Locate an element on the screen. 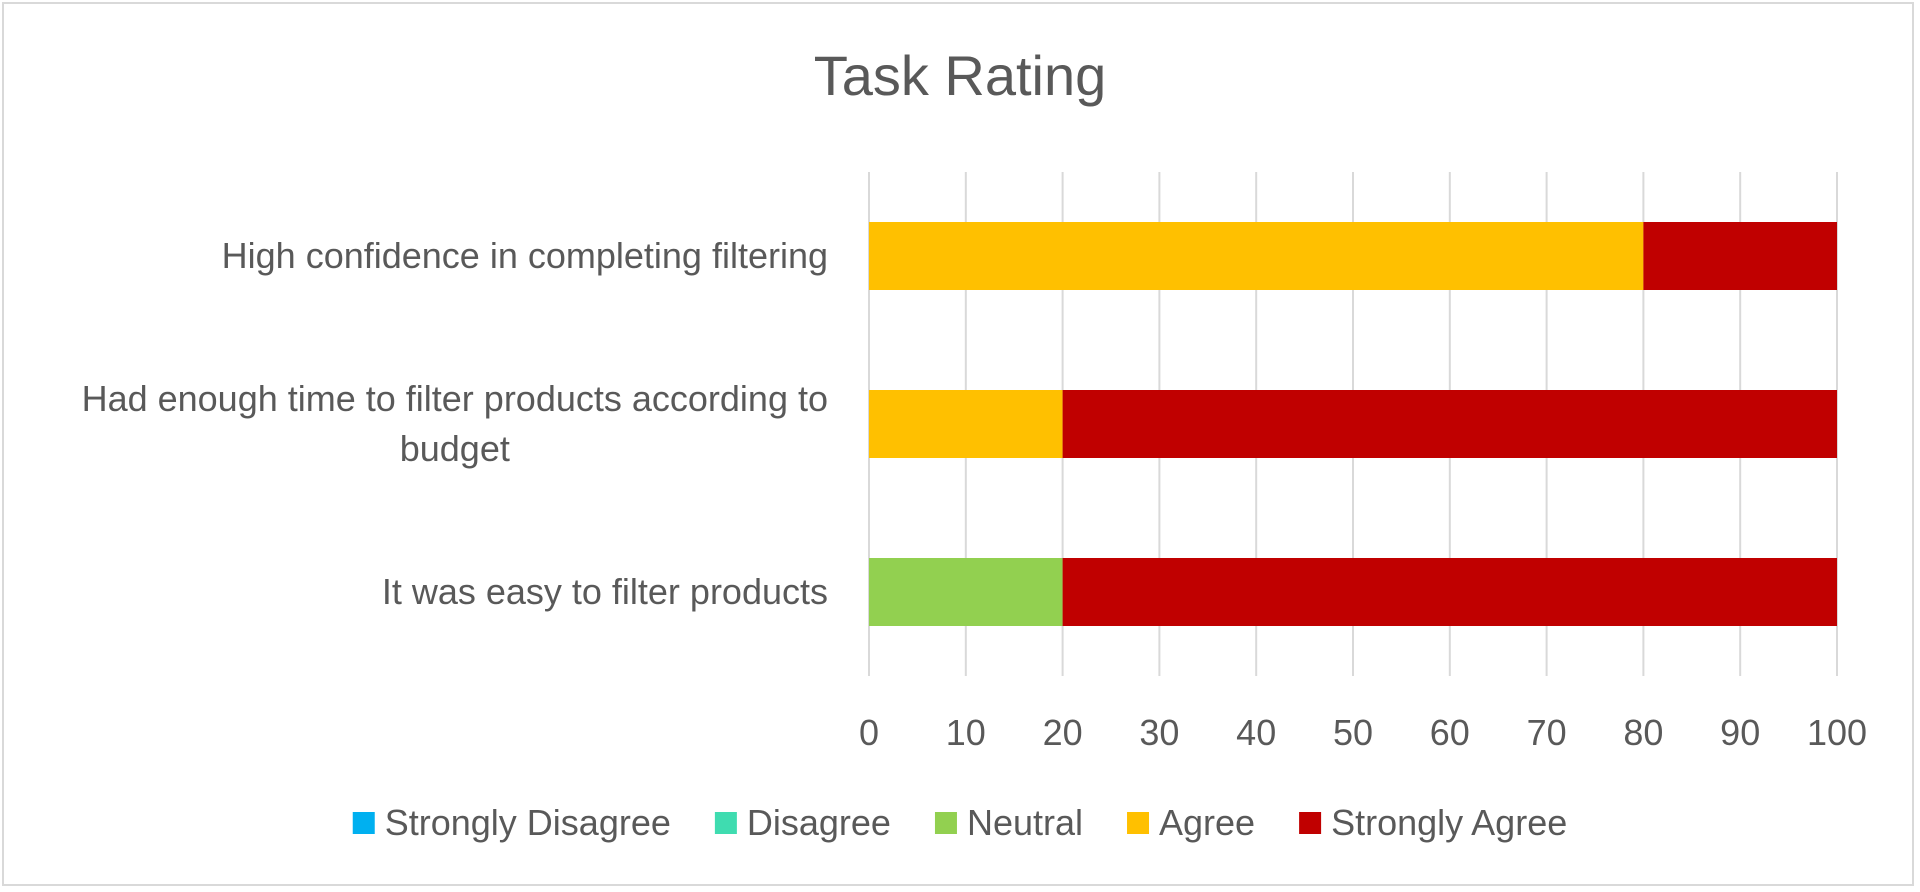  category-label-line: budget is located at coordinates (455, 448).